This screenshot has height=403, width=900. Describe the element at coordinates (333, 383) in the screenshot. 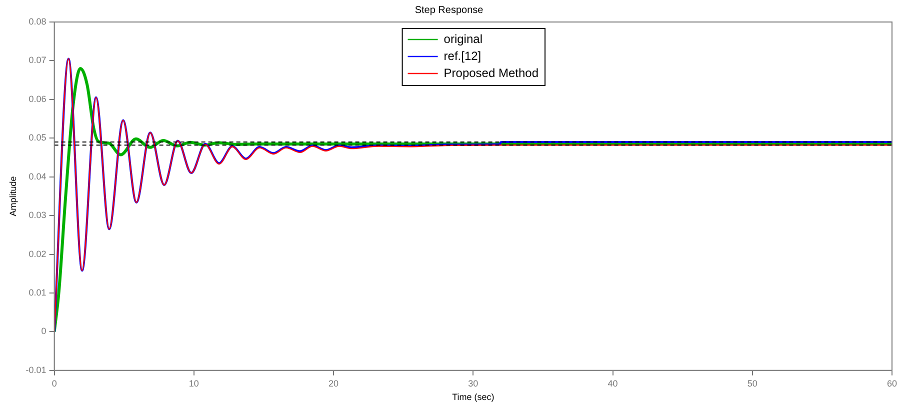

I see `x-tick-label: 20` at that location.